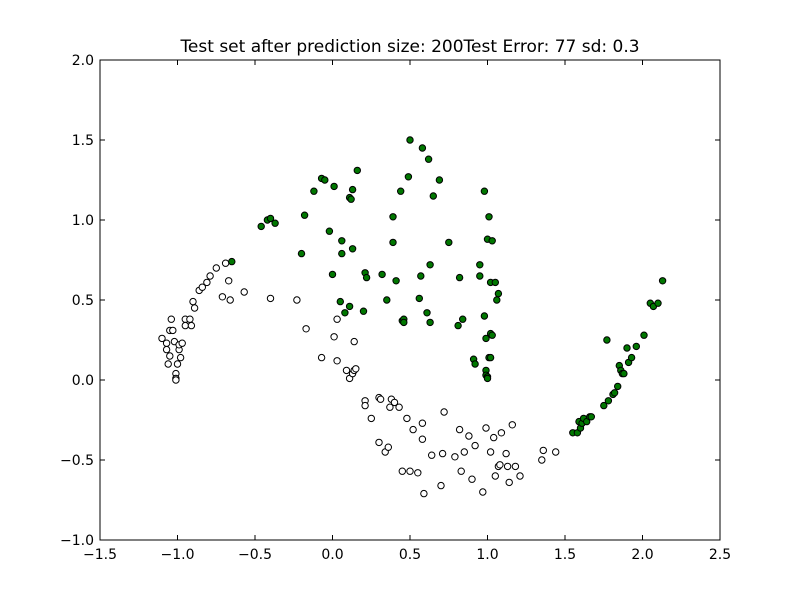  I want to click on y-tick-label: 2.0, so click(83, 61).